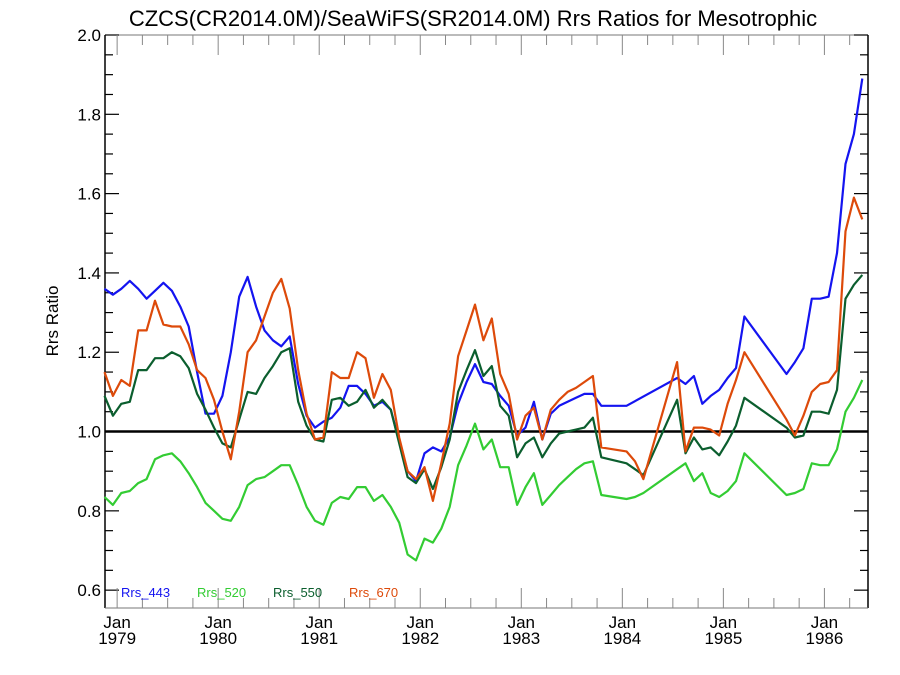  I want to click on legend-item-rrs-520: Rrs_520, so click(221, 592).